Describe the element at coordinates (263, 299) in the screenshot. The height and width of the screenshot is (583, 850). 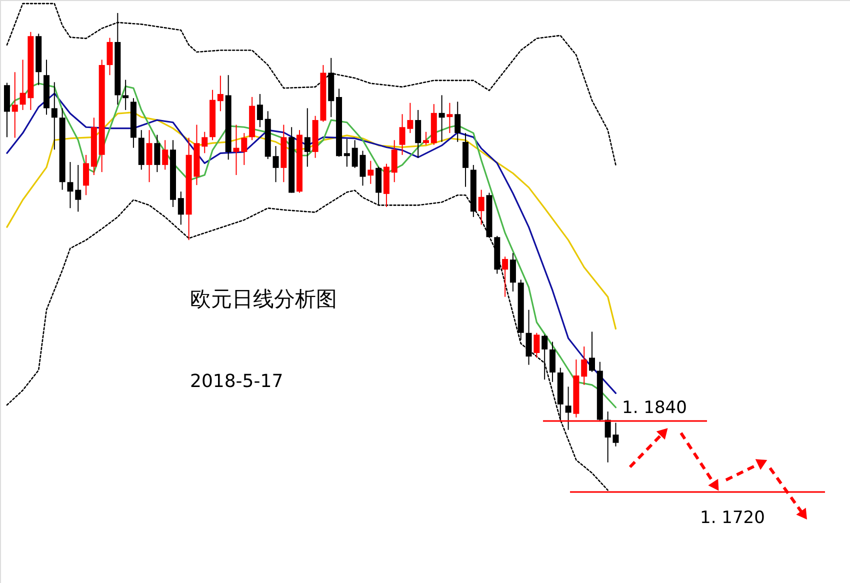
I see `annotation: 欧元日线分析图` at that location.